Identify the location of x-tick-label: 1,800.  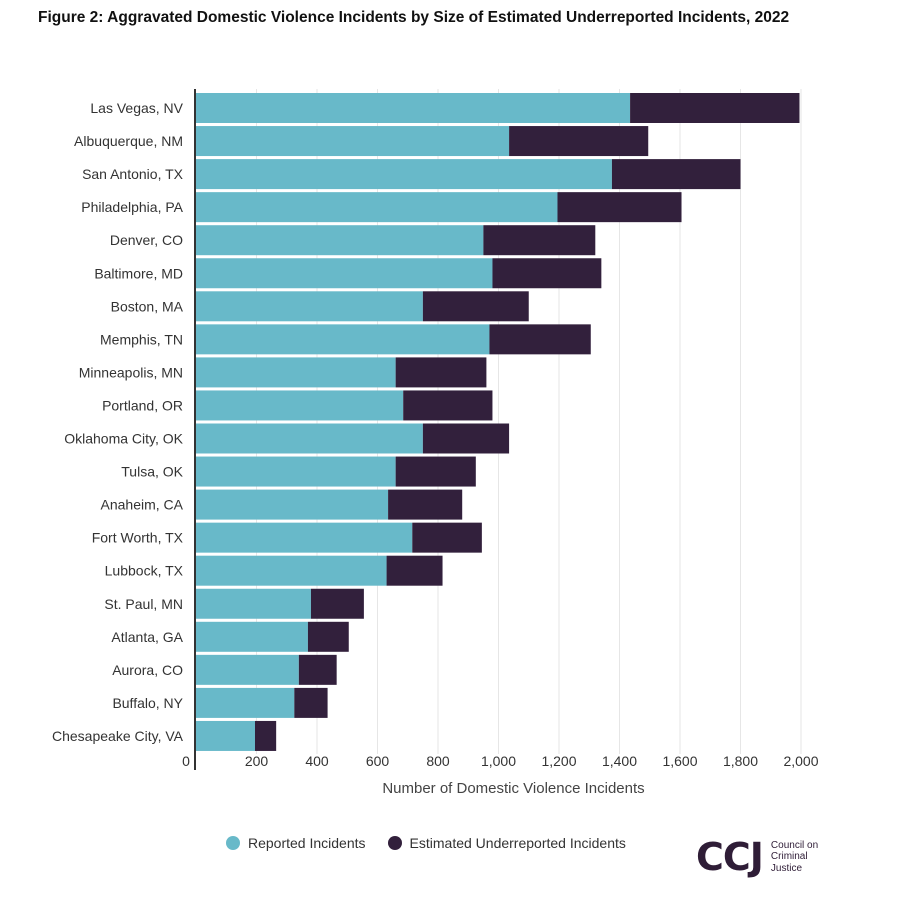
(740, 761).